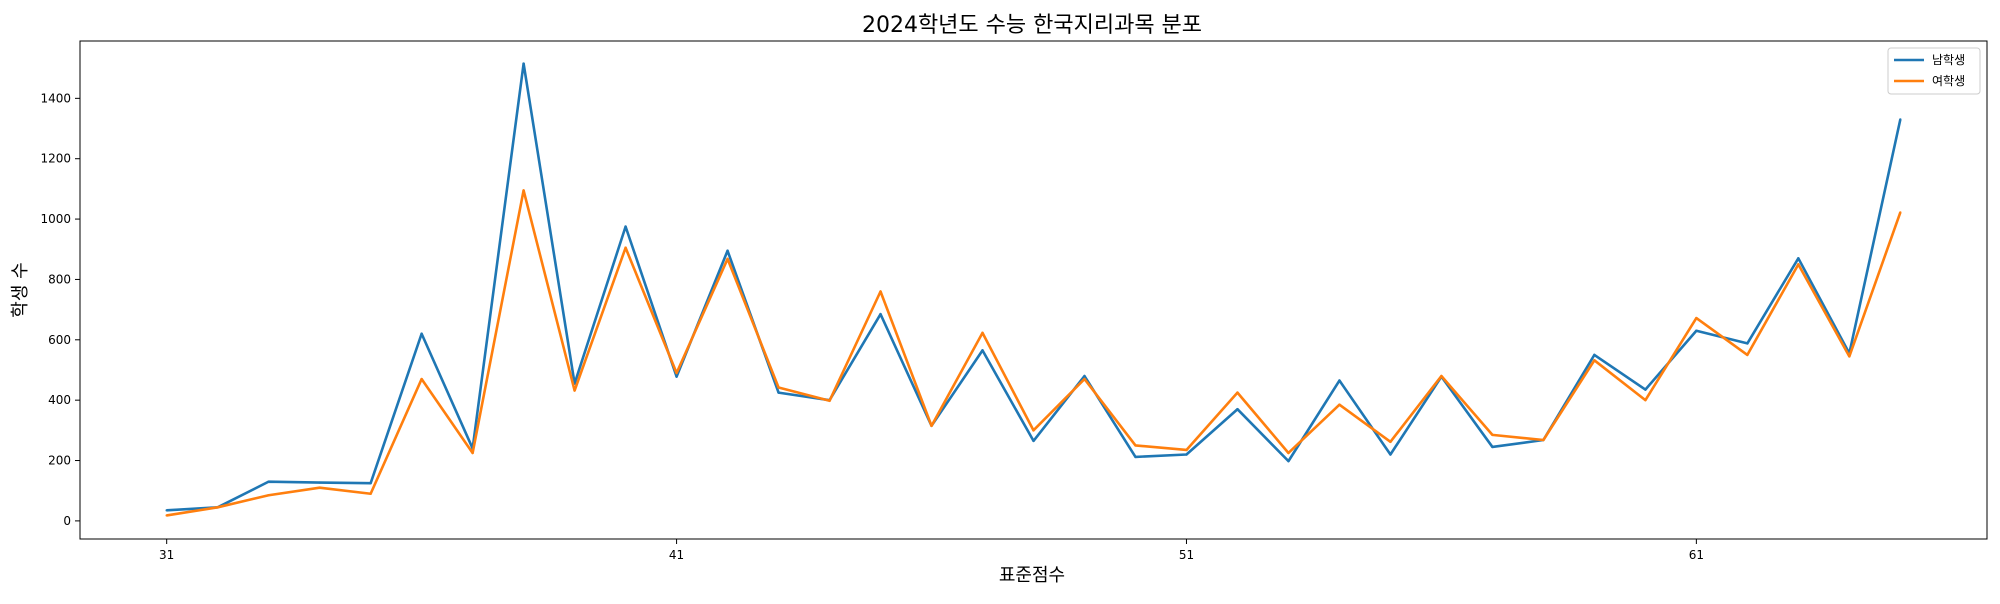 The image size is (2000, 604). Describe the element at coordinates (1032, 25) in the screenshot. I see `chart-title: 2024학년도 수능 한국지리과목 분포` at that location.